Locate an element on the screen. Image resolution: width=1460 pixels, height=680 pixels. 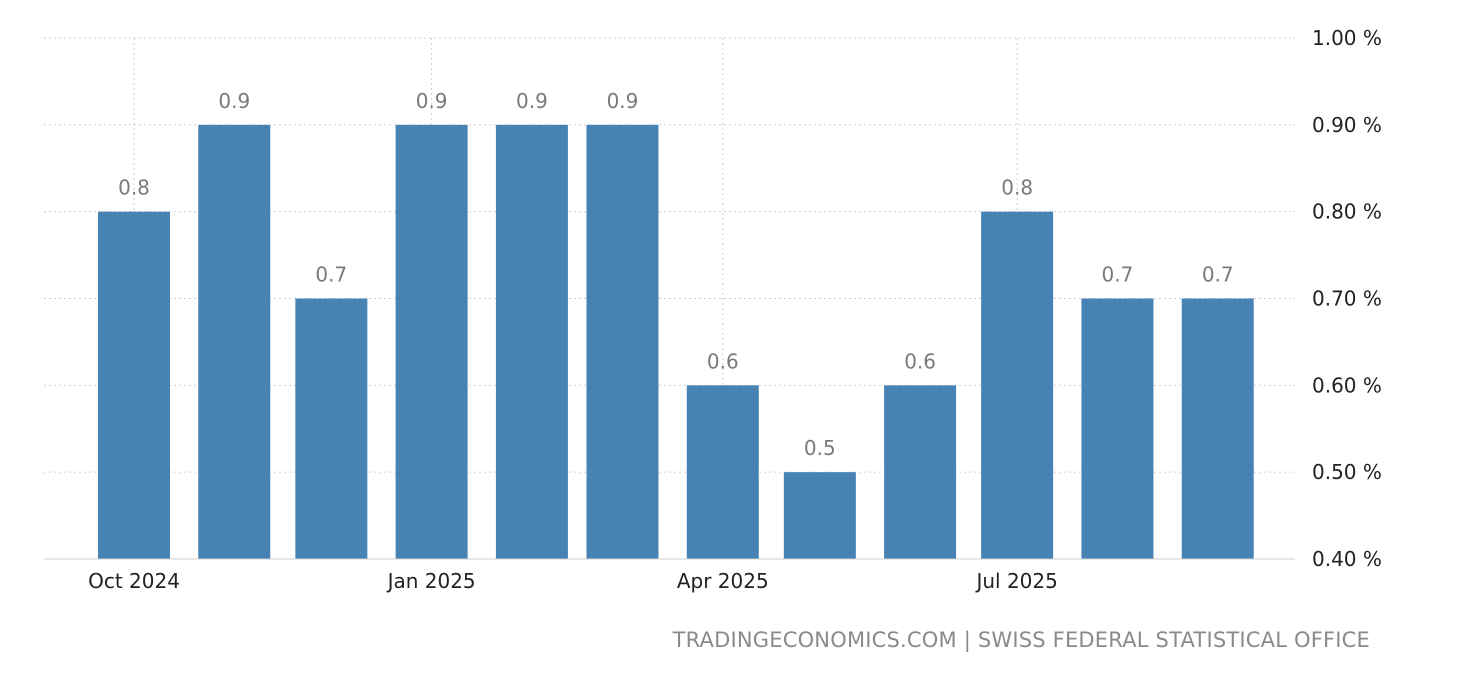
x-tick-label: Oct 2024 is located at coordinates (134, 581).